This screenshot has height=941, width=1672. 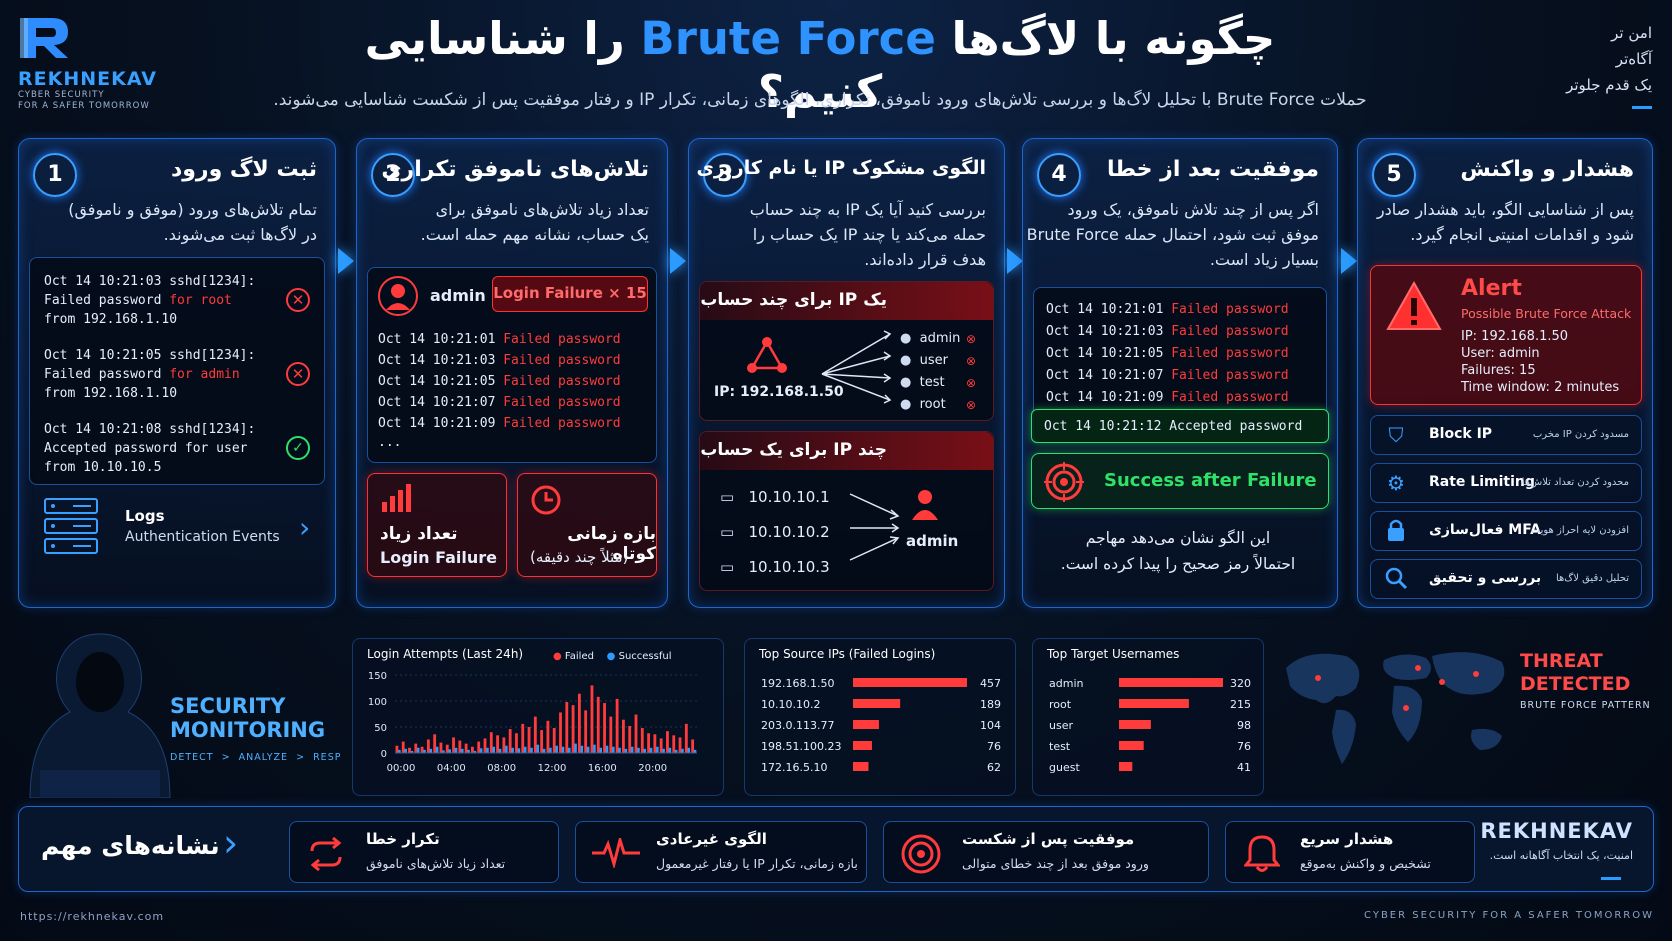 I want to click on indicator-desc: تعداد زیاد تلاش‌های ناموفق, so click(x=436, y=863).